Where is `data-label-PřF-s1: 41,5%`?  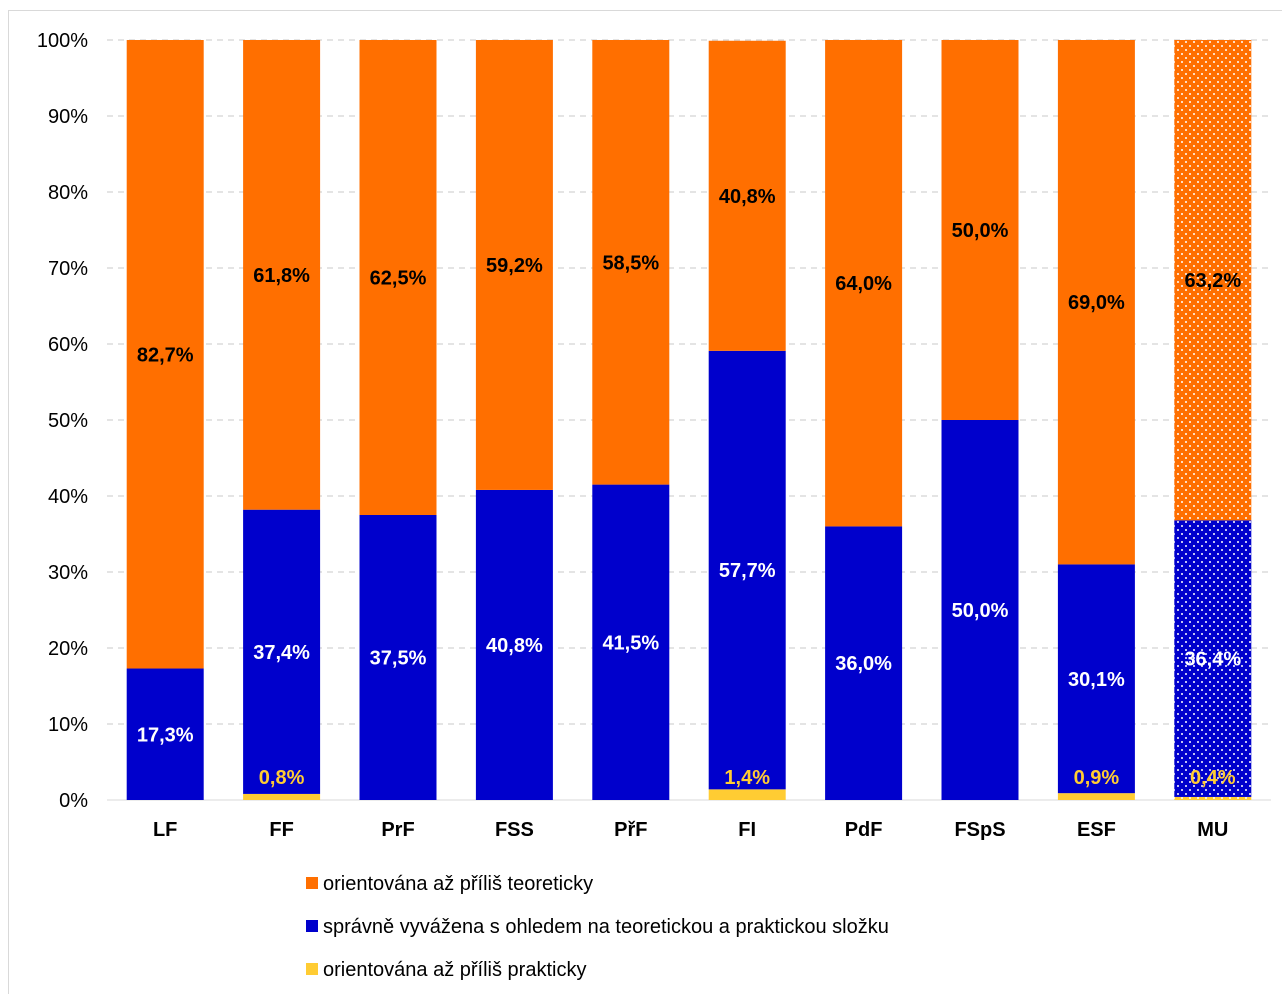 data-label-PřF-s1: 41,5% is located at coordinates (630, 643).